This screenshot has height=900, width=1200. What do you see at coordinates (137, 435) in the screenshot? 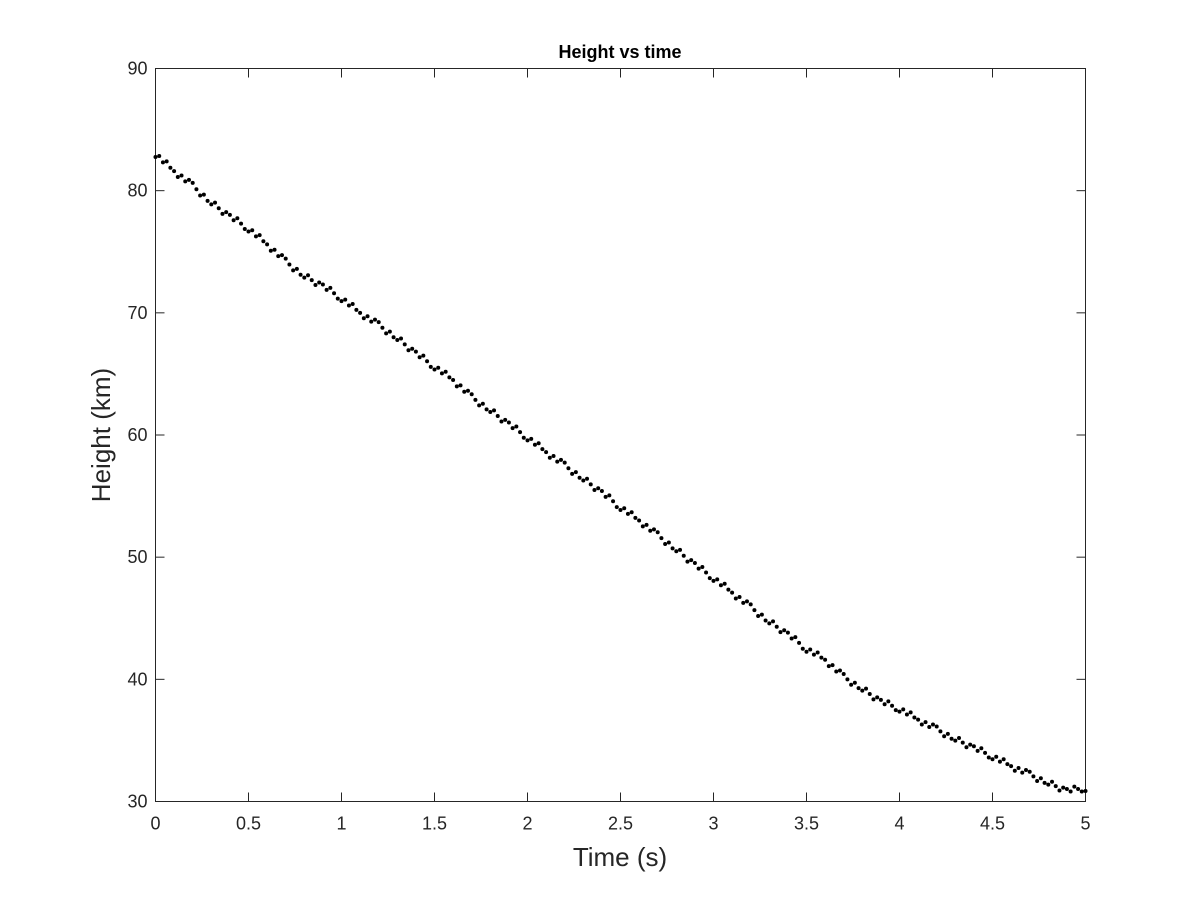
I see `y-tick-label: 60` at bounding box center [137, 435].